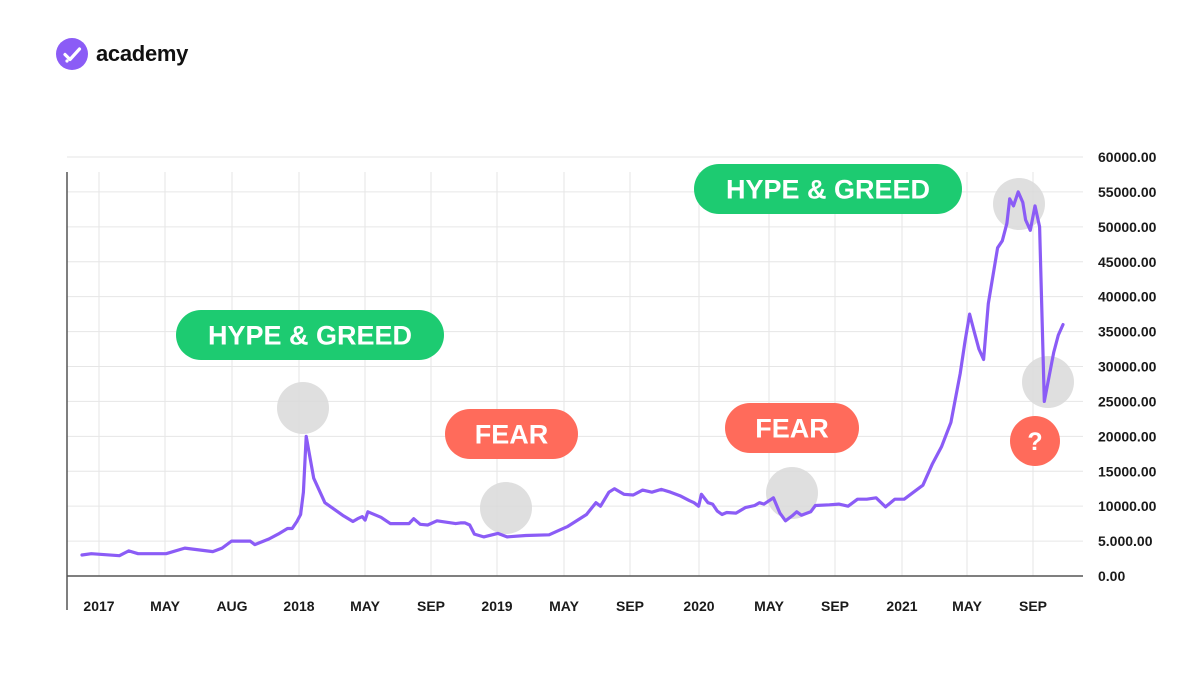 The image size is (1200, 675). I want to click on annotation-text: ?, so click(1034, 442).